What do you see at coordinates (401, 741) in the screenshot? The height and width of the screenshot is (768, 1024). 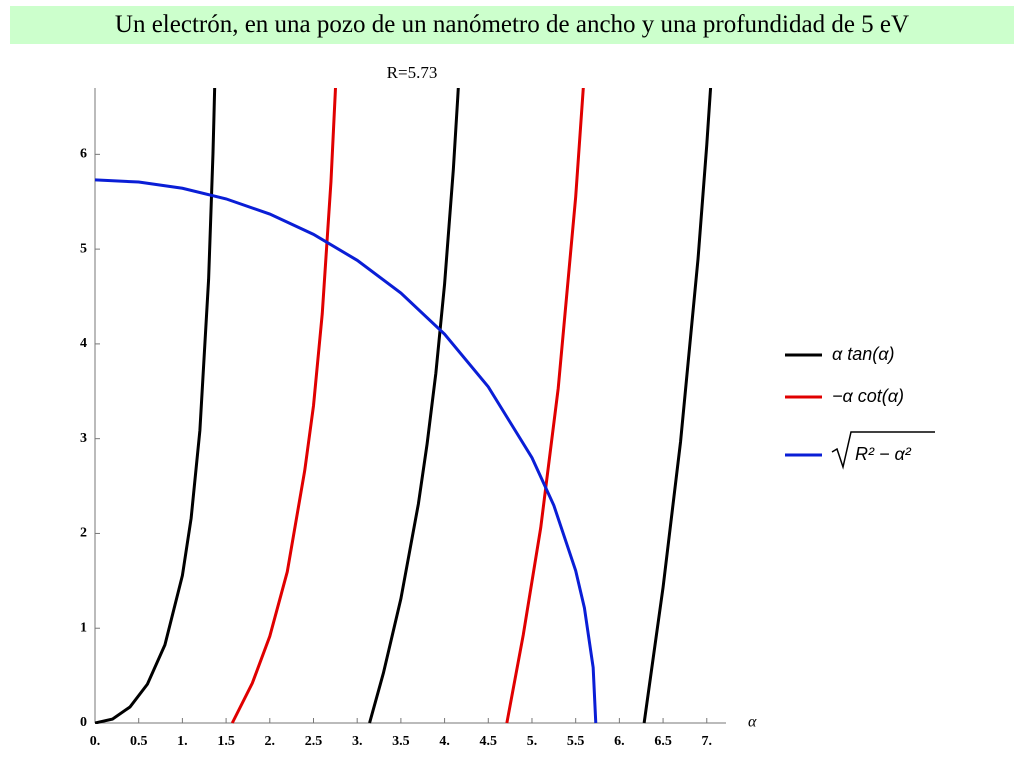 I see `x-tick-label: 3.5` at bounding box center [401, 741].